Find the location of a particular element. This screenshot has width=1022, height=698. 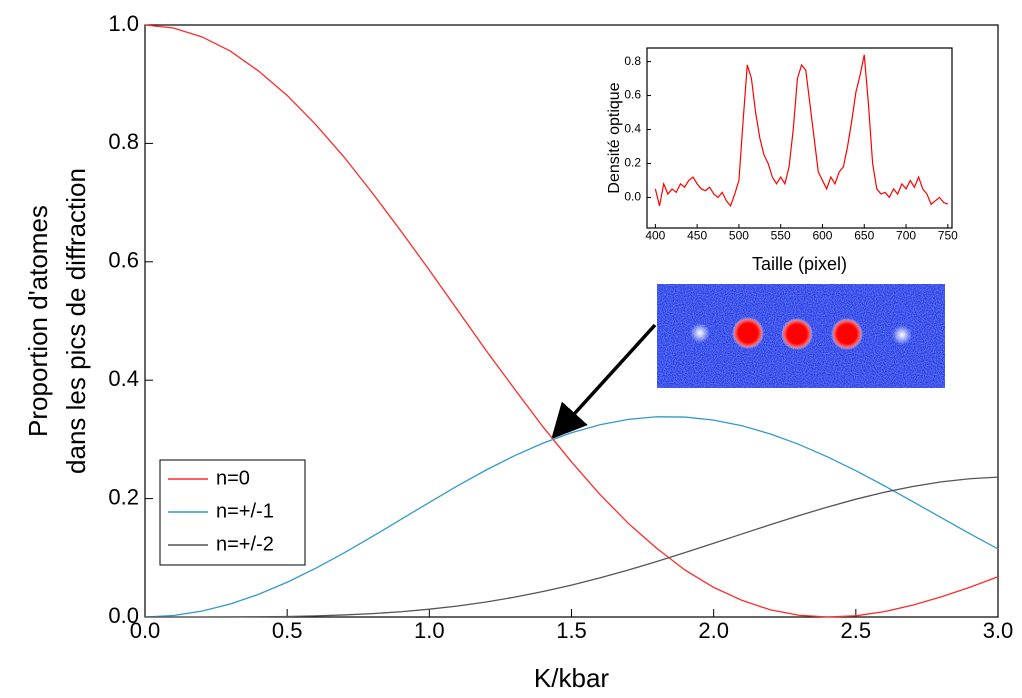

legend-label: n=0 is located at coordinates (233, 478).